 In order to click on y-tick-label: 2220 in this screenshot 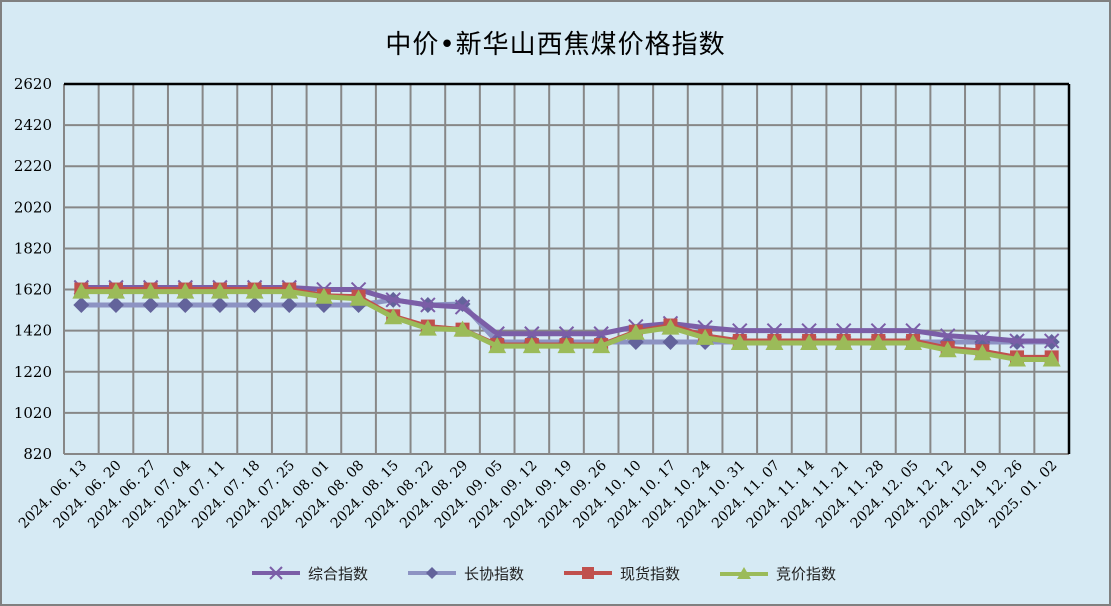, I will do `click(33, 166)`.